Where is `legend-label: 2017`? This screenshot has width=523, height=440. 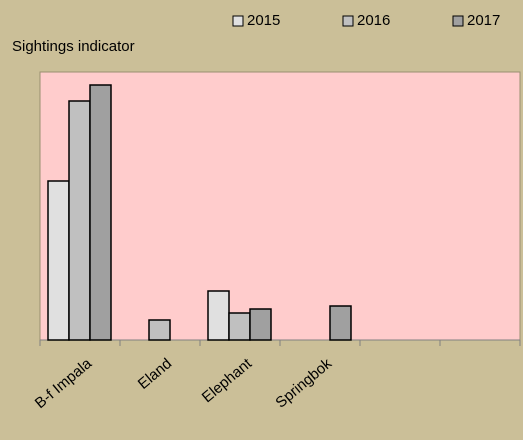
legend-label: 2017 is located at coordinates (483, 20).